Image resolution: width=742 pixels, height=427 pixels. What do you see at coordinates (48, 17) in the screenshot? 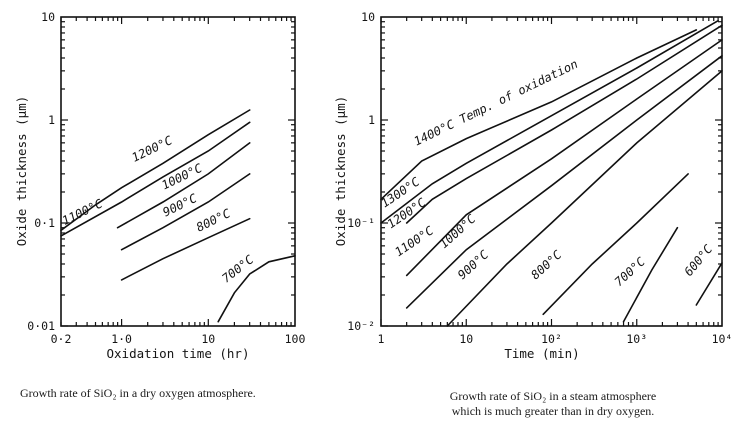
I see `dry-y-tick-label: 10` at bounding box center [48, 17].